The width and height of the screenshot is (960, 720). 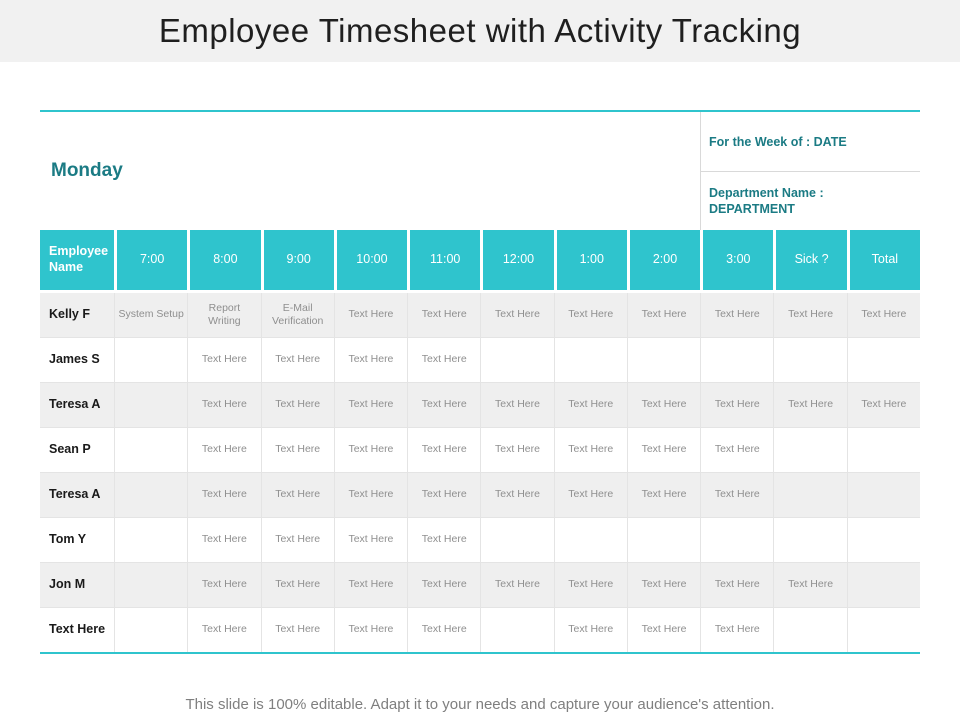 I want to click on employee-name-cell: Text Here, so click(x=77, y=630).